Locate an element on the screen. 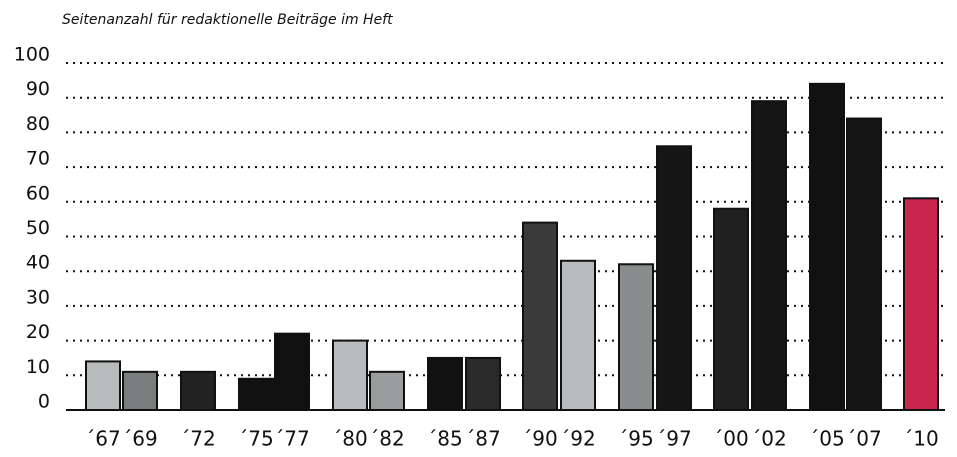 Image resolution: width=957 pixels, height=457 pixels. x-tick-label: ´85 is located at coordinates (444, 439).